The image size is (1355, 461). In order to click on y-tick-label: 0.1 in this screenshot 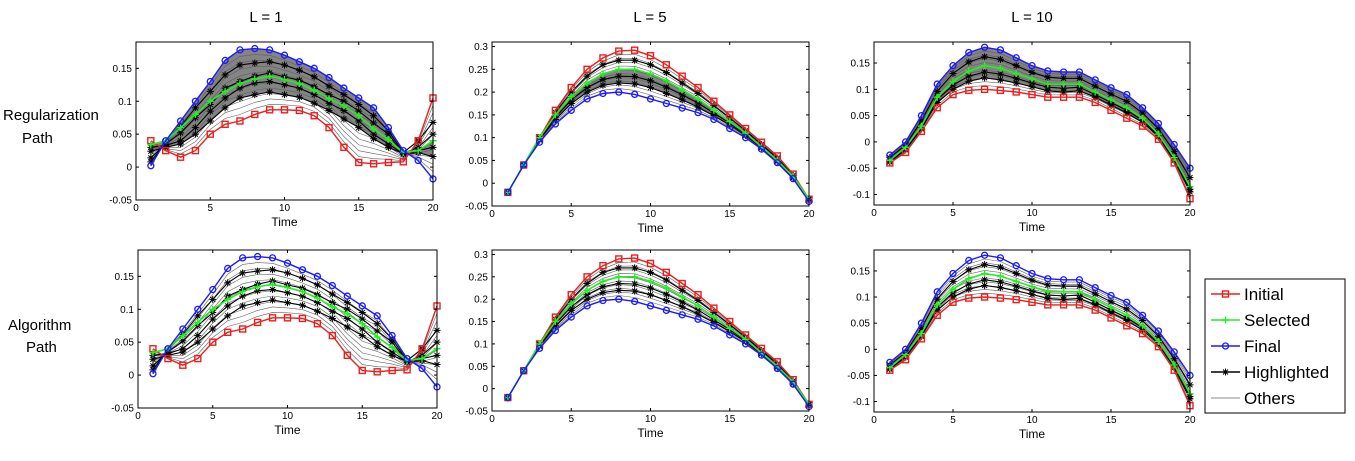, I will do `click(863, 298)`.